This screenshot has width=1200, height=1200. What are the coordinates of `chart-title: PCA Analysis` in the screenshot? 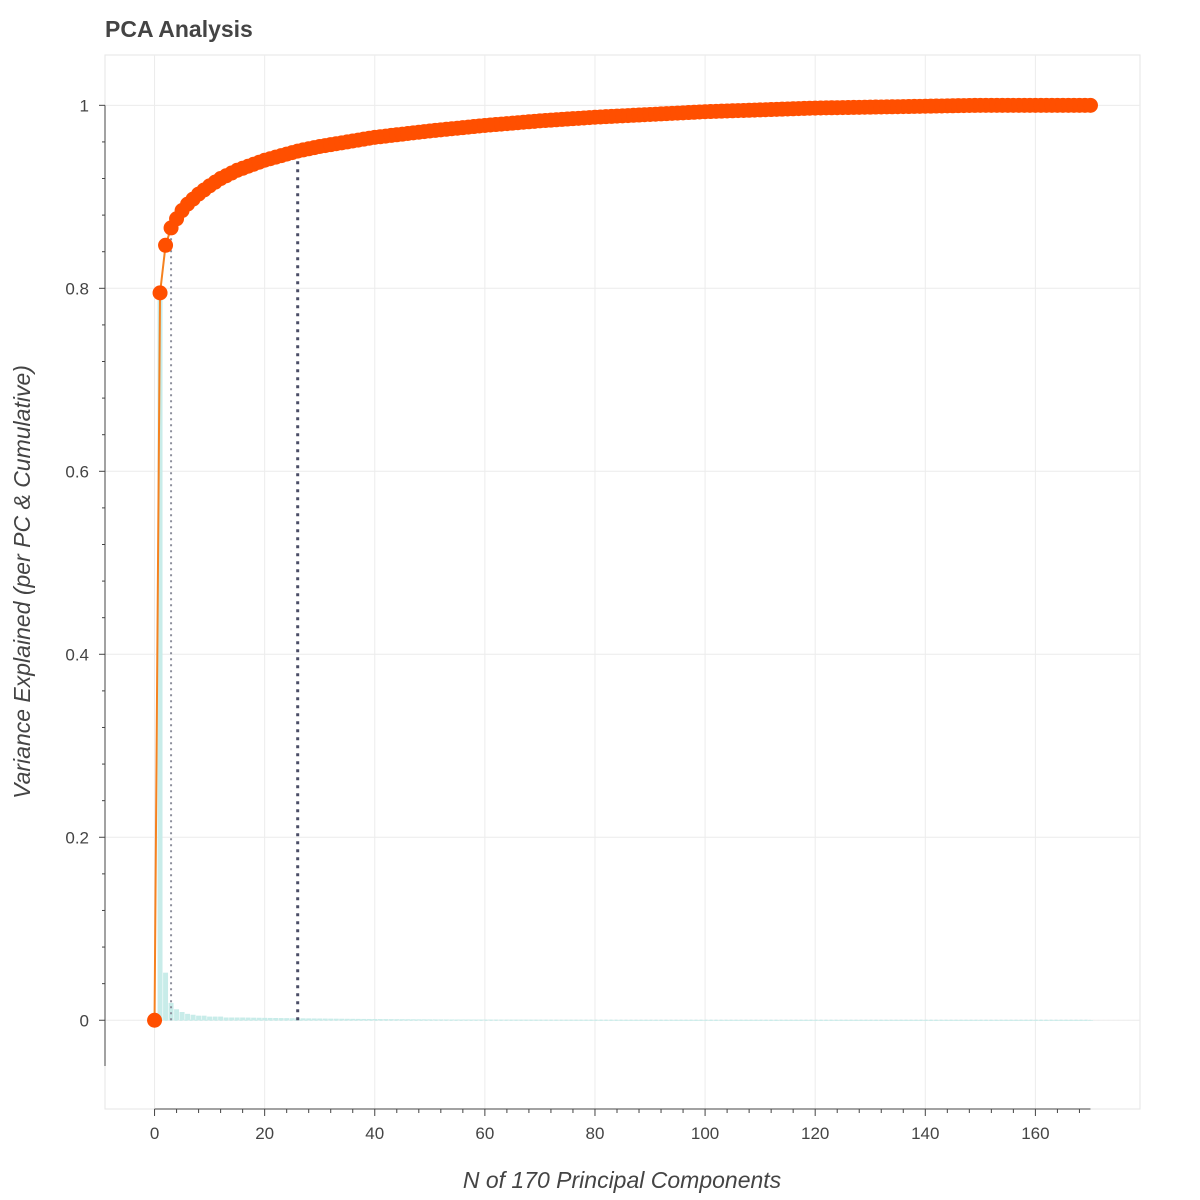 It's located at (179, 29).